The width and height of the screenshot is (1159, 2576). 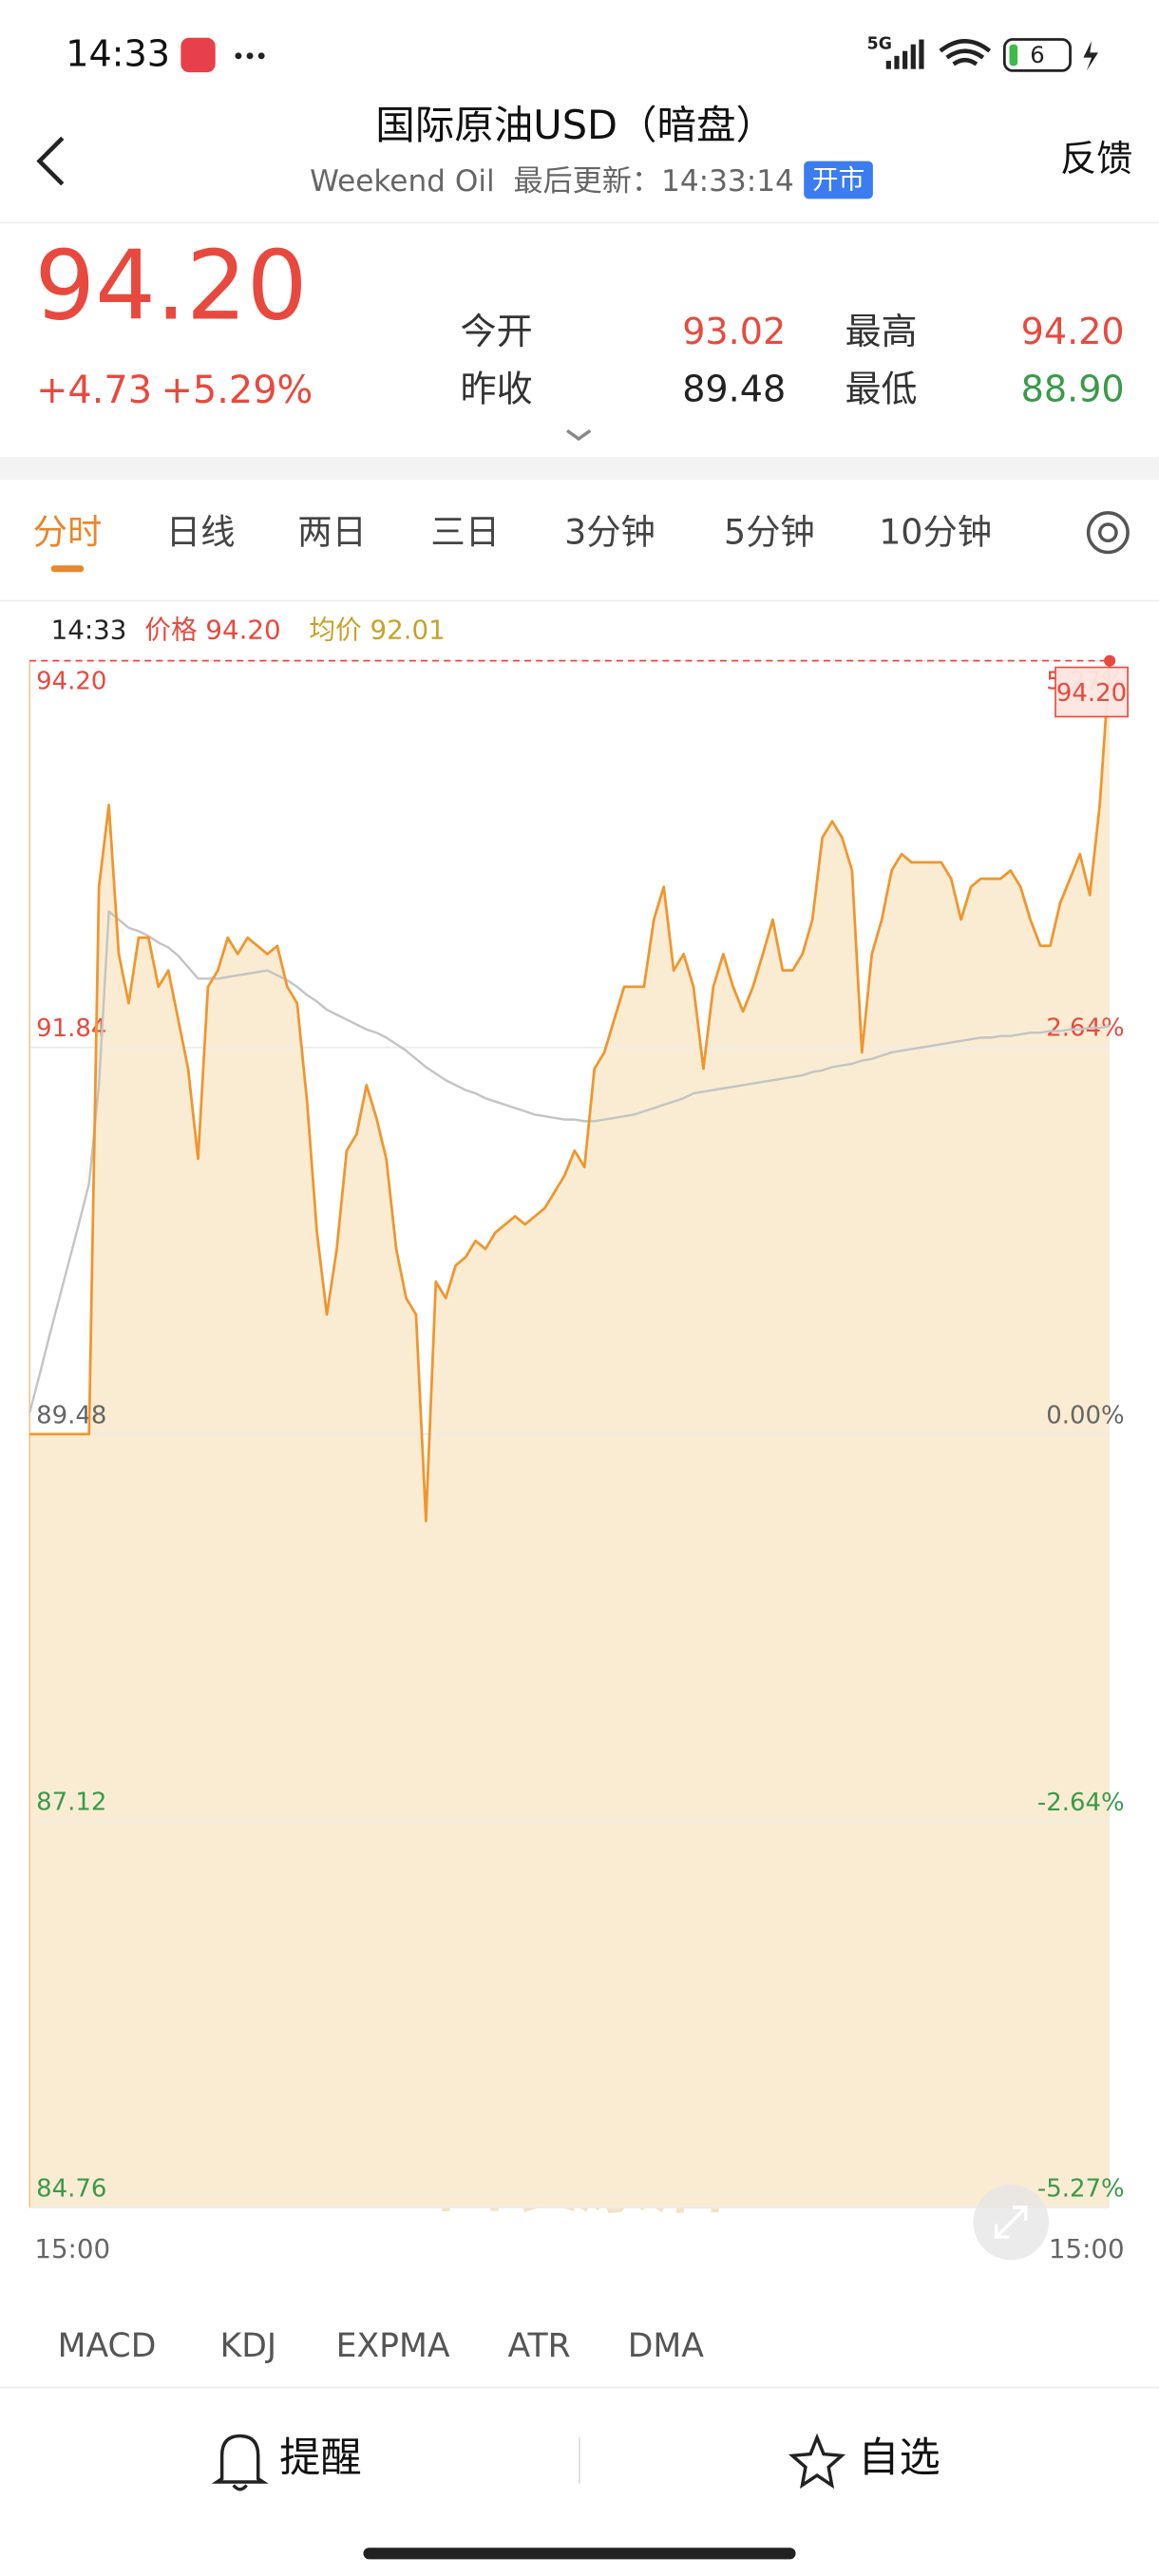 I want to click on battery-icon, so click(x=1037, y=55).